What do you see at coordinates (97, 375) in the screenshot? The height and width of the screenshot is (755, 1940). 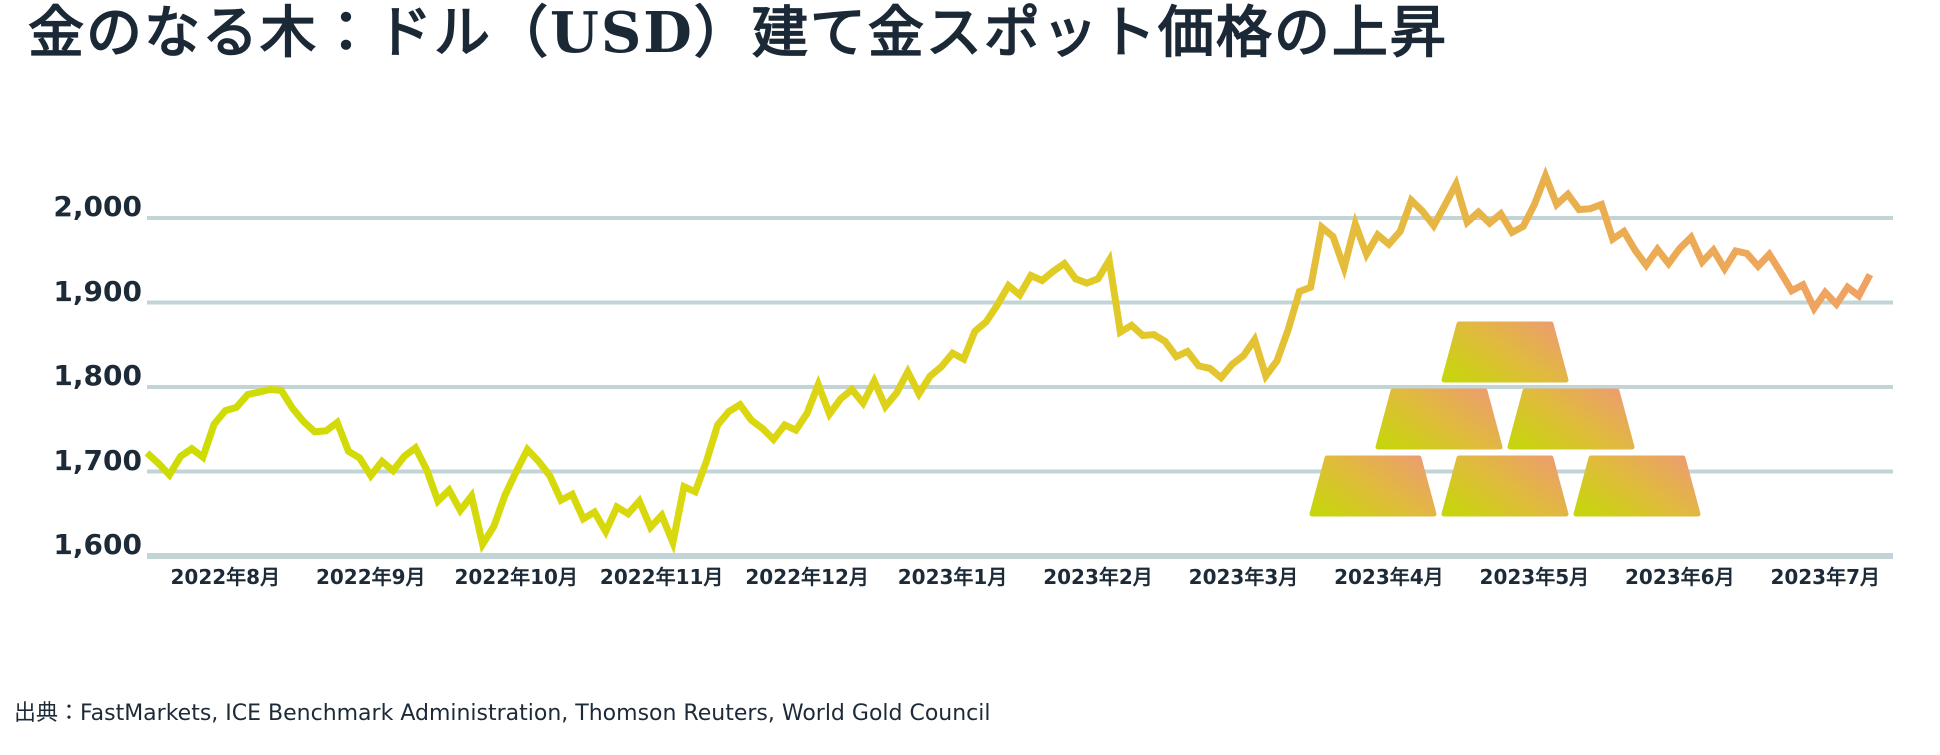 I see `y-axis-label: 1,800` at bounding box center [97, 375].